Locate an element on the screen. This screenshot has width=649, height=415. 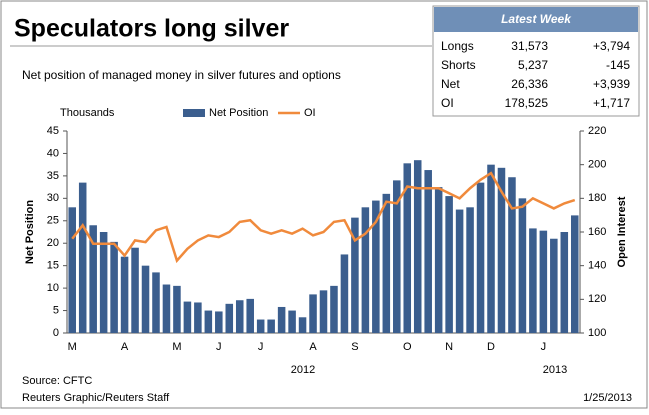
y2-tick-label: 120 is located at coordinates (597, 299).